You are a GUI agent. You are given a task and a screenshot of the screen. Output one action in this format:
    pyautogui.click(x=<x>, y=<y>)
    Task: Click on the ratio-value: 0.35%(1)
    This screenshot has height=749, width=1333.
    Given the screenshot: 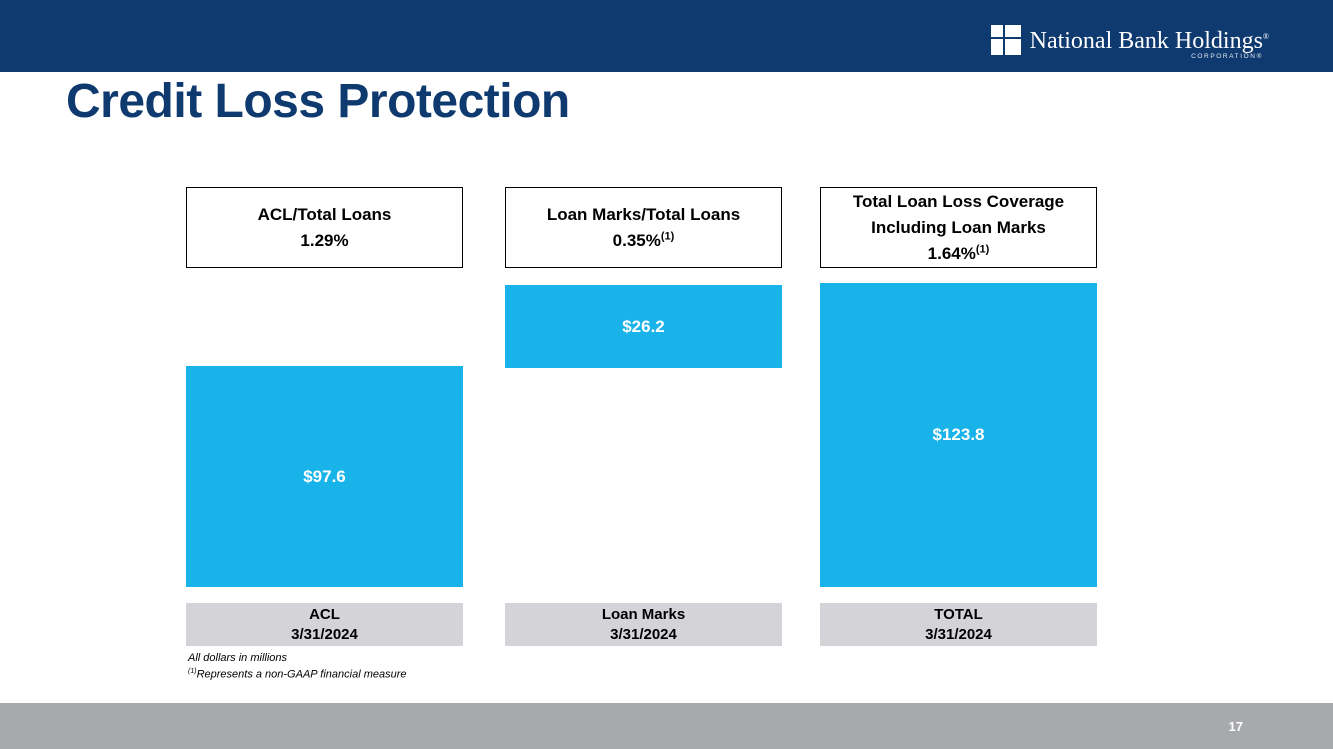 What is the action you would take?
    pyautogui.click(x=643, y=239)
    